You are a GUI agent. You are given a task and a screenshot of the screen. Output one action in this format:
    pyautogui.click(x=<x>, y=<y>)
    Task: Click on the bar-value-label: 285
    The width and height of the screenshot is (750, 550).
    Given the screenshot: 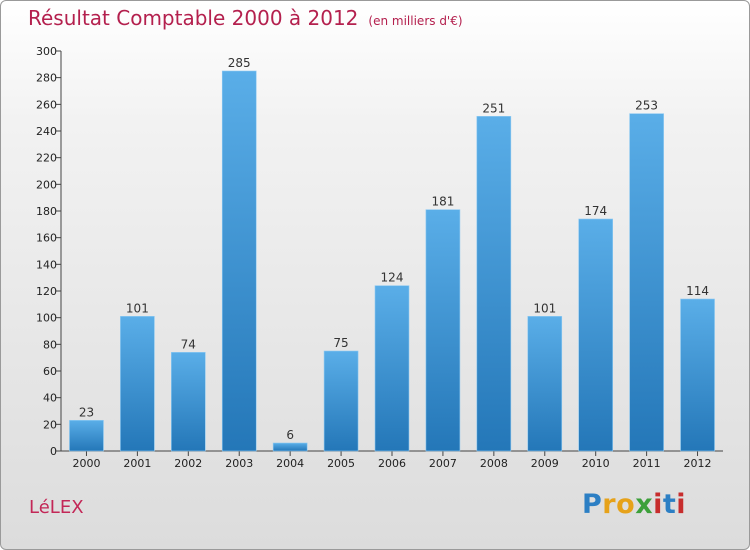 What is the action you would take?
    pyautogui.click(x=239, y=63)
    